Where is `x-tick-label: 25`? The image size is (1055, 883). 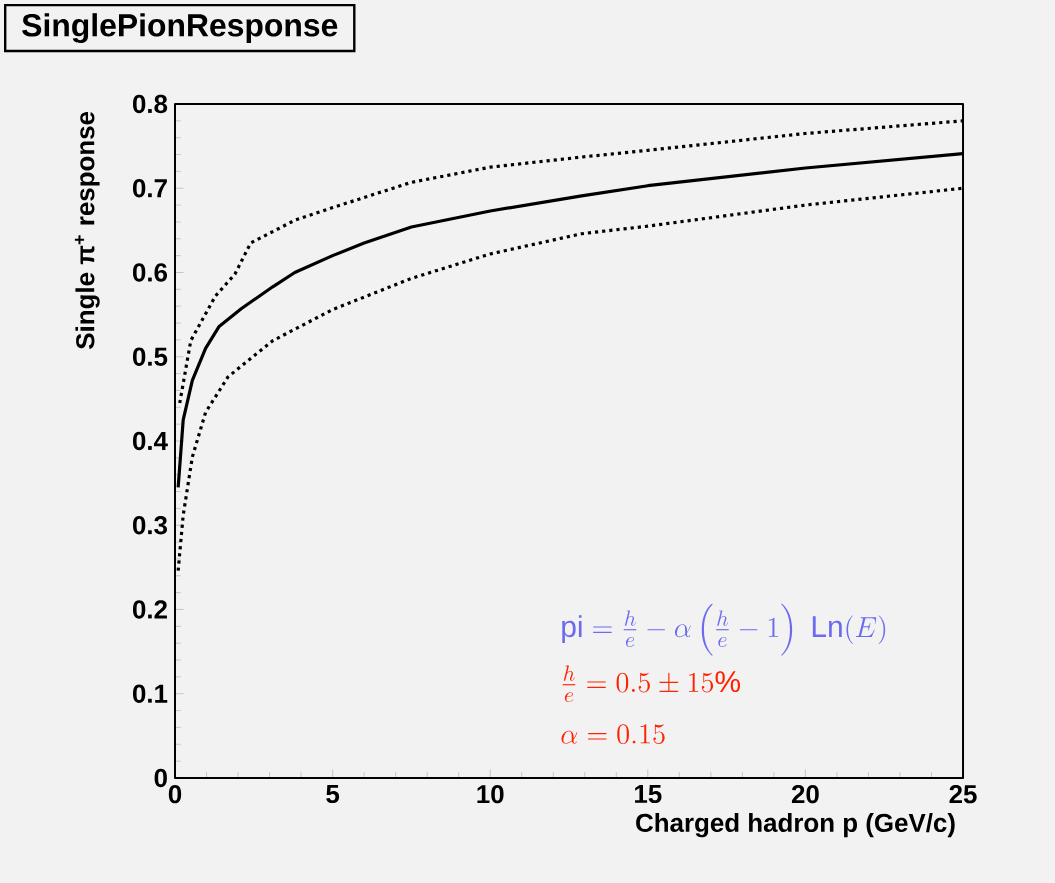
x-tick-label: 25 is located at coordinates (963, 794).